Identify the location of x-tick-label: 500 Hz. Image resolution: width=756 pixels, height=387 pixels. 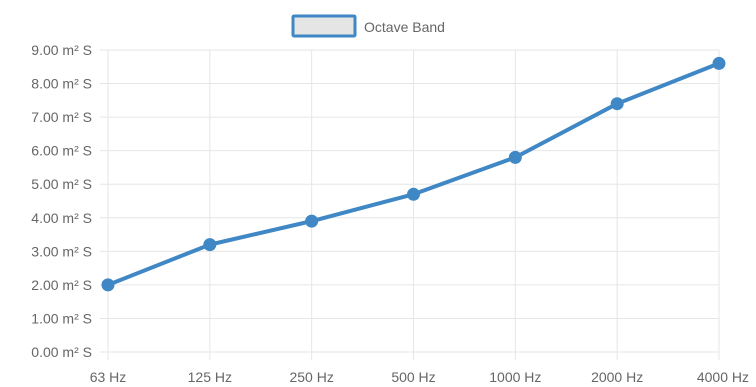
(413, 377).